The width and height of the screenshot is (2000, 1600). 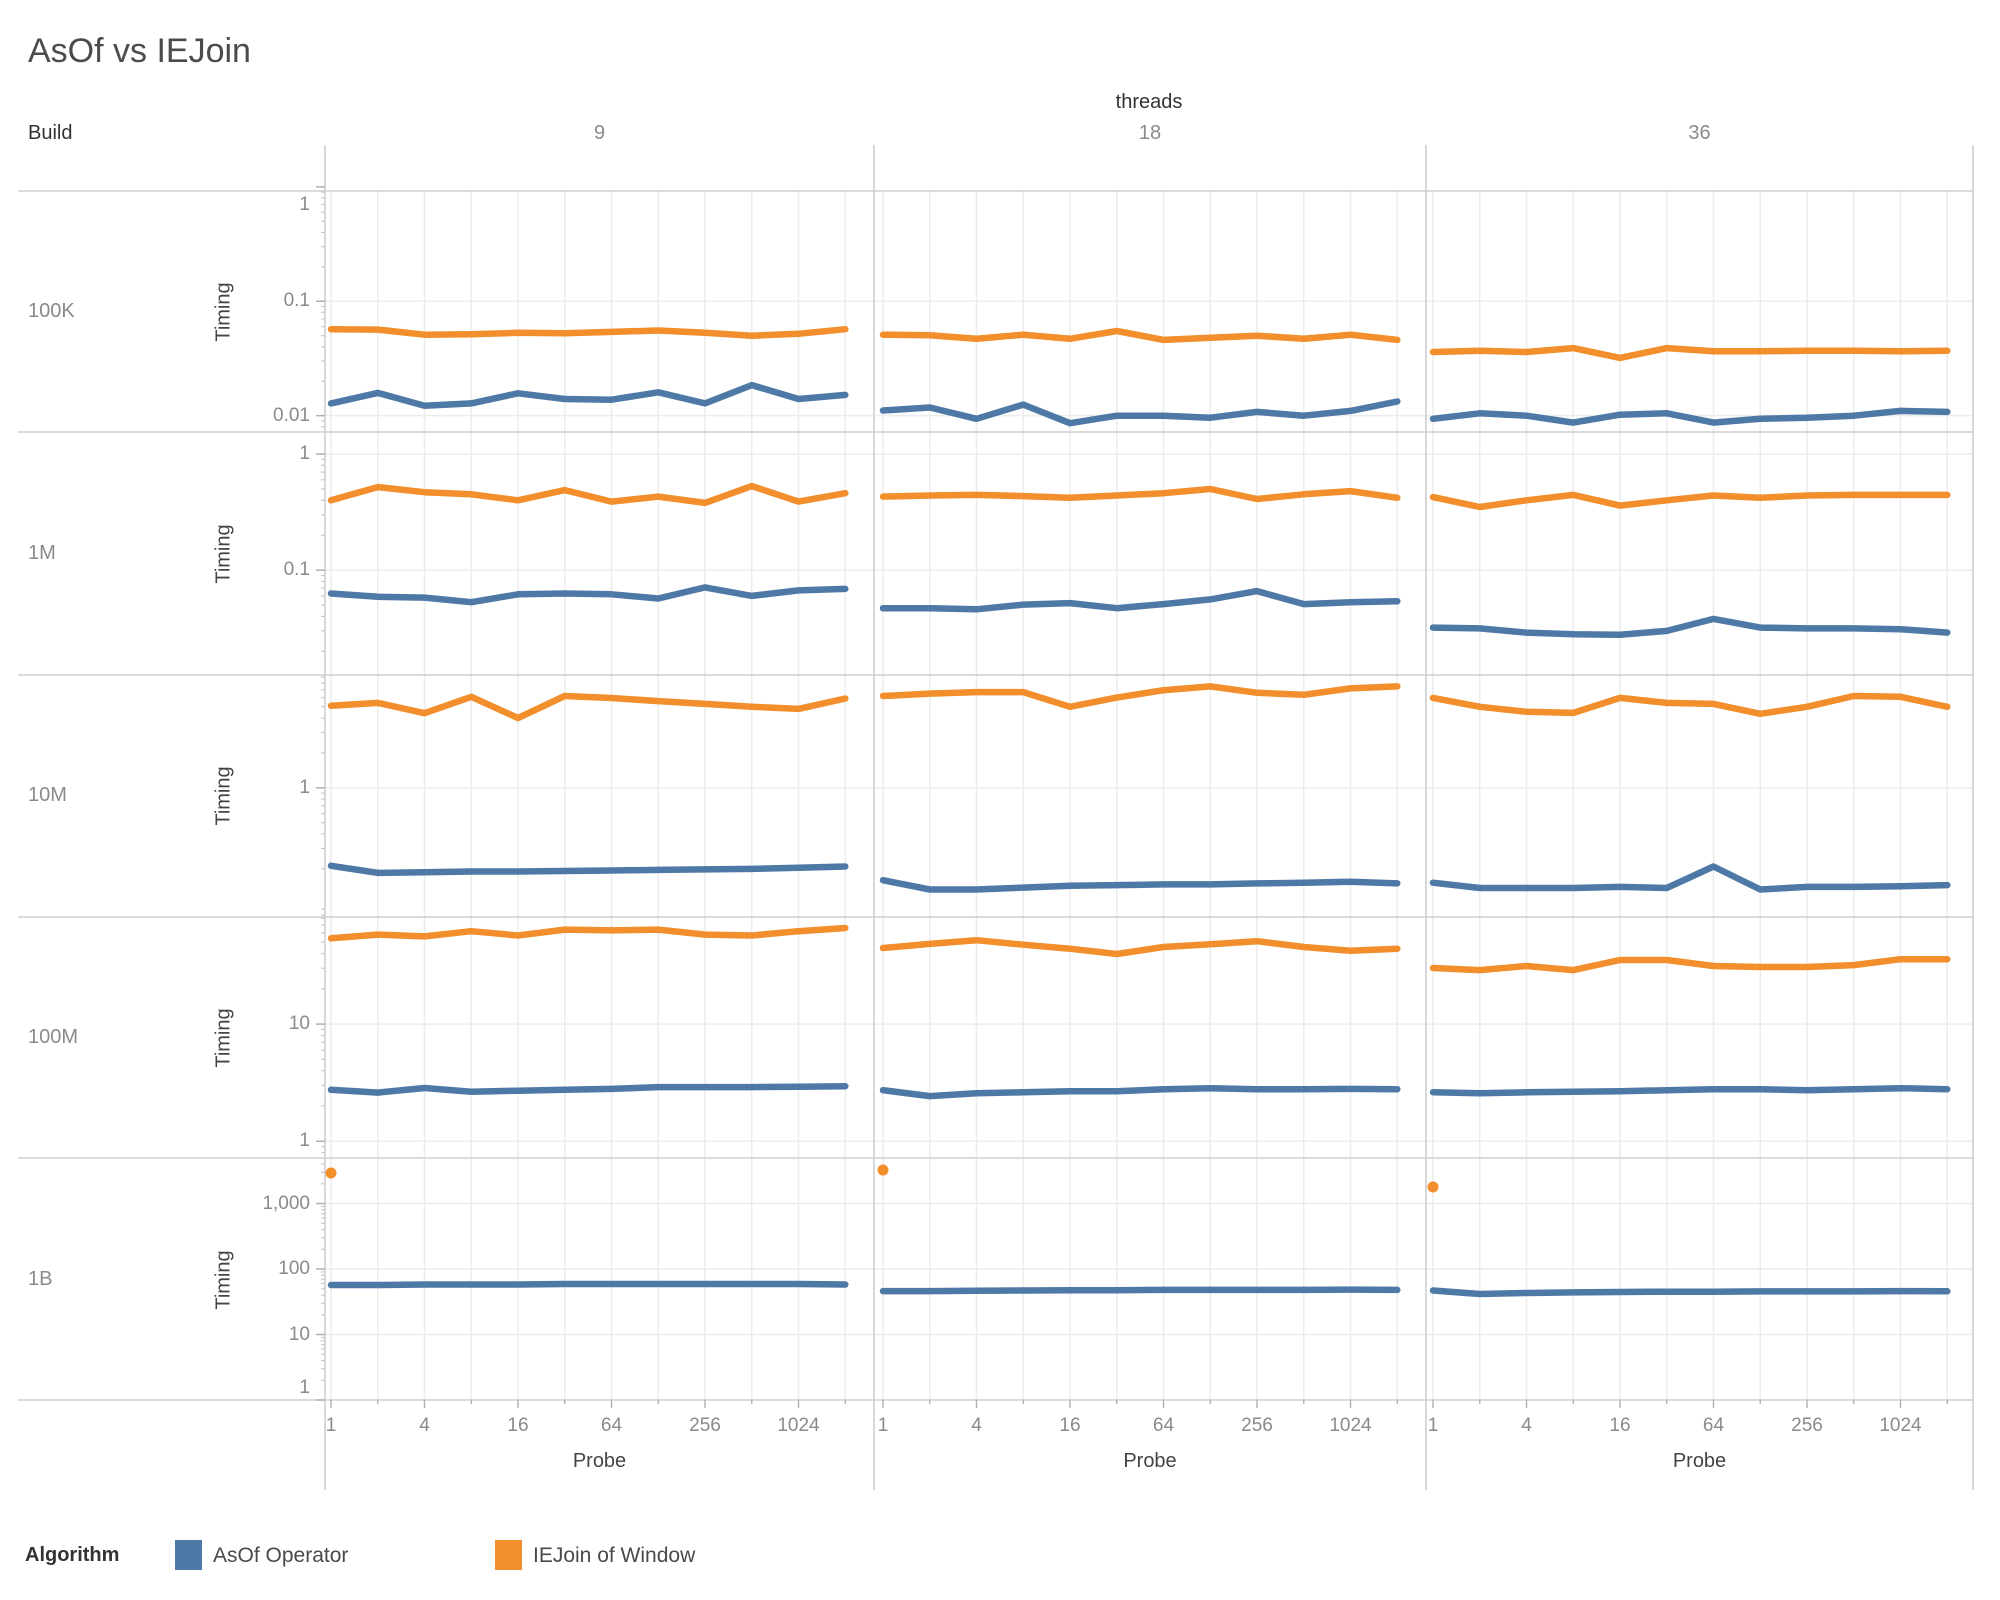 I want to click on legend-swatch-iejoin, so click(x=508, y=1555).